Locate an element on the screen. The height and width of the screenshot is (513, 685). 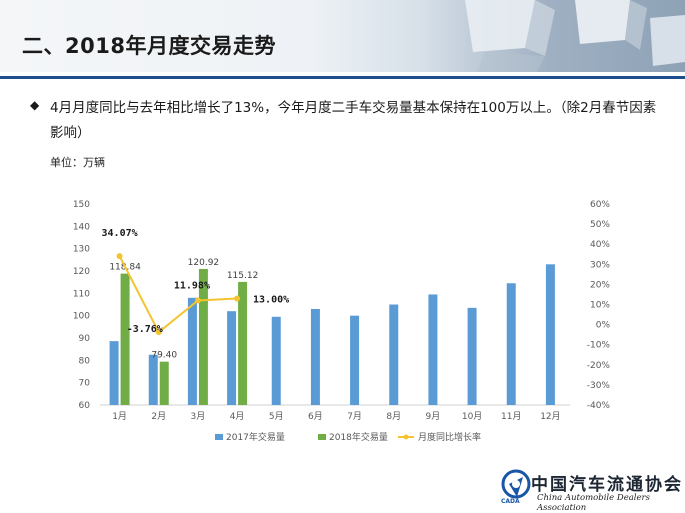
growth-rate-data-label: 34.07% is located at coordinates (120, 233).